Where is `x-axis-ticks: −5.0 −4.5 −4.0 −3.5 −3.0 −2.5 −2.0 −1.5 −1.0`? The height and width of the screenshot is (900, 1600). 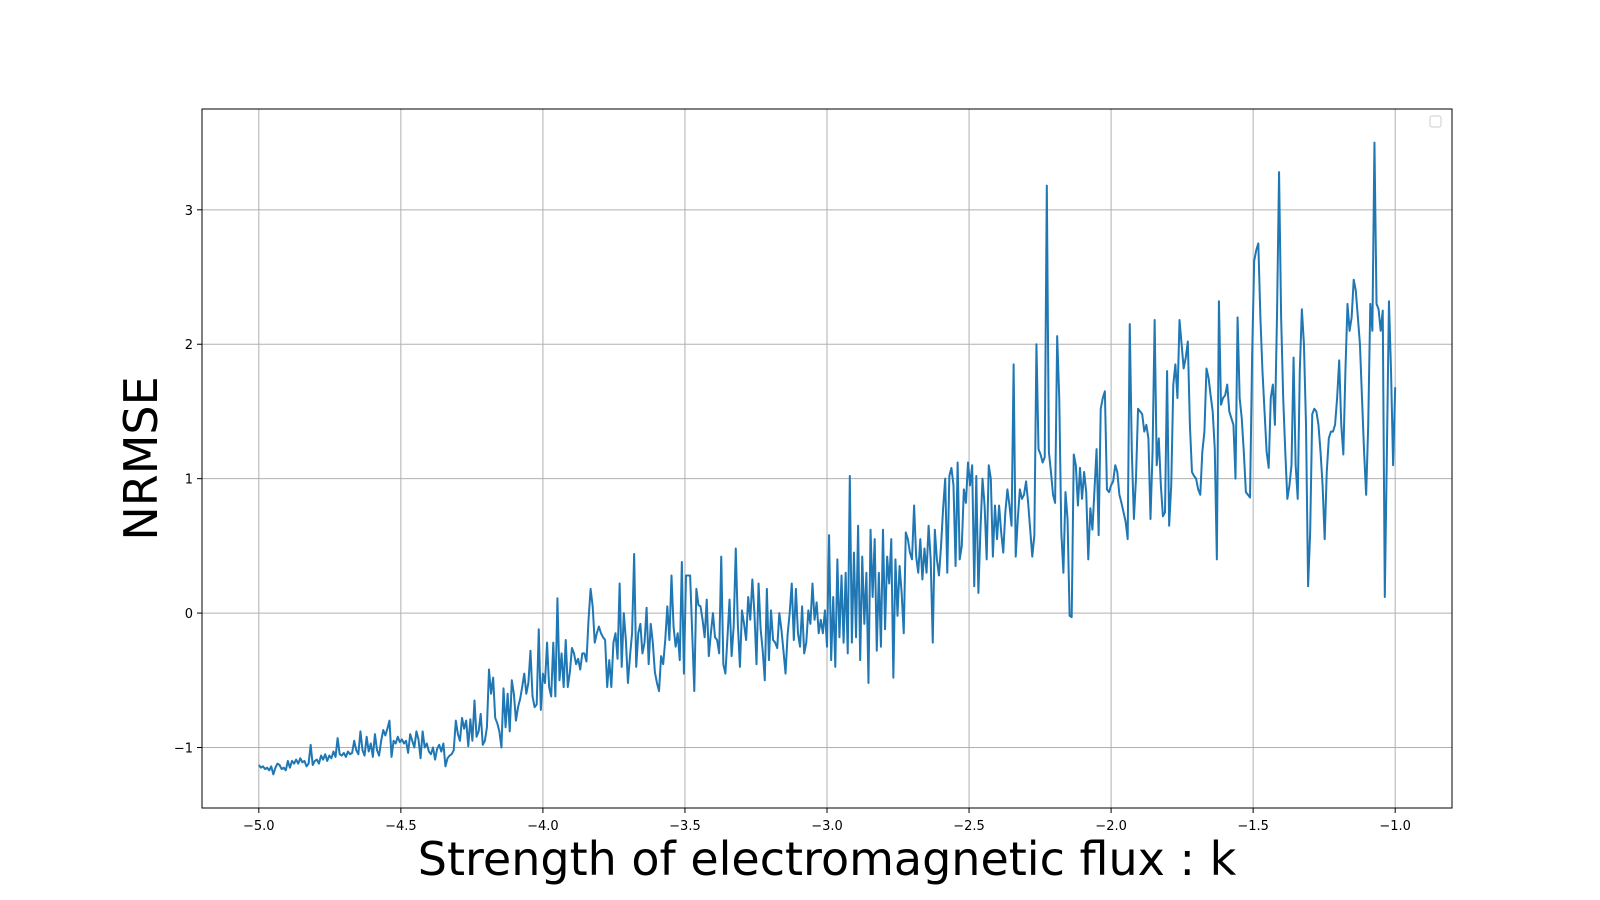 x-axis-ticks: −5.0 −4.5 −4.0 −3.5 −3.0 −2.5 −2.0 −1.5 −1.0 is located at coordinates (827, 821).